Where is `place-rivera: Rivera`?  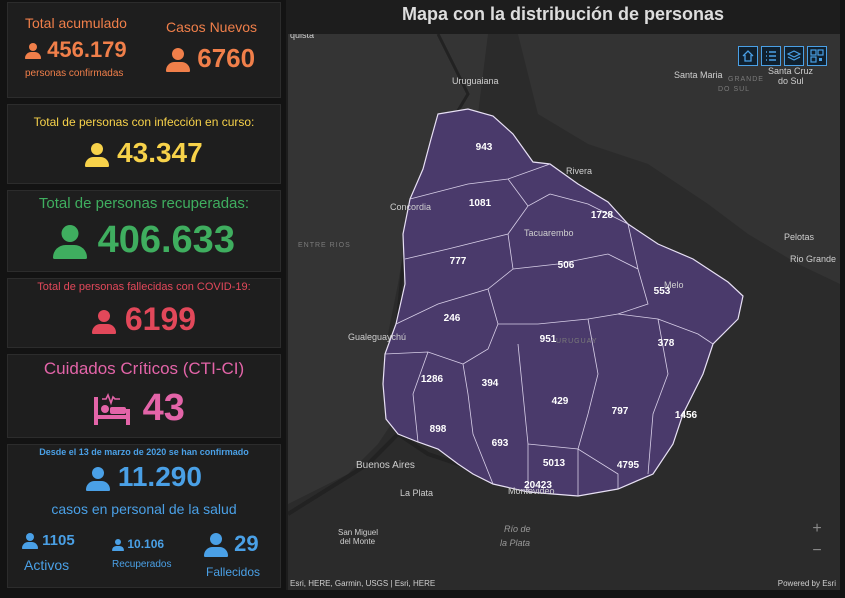
place-rivera: Rivera is located at coordinates (579, 171).